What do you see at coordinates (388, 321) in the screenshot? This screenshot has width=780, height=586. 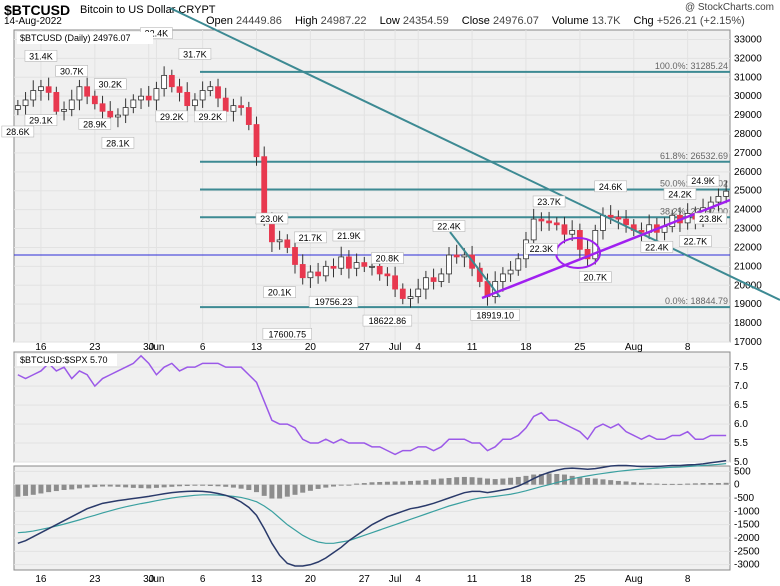 I see `price-annotation: 18622.86` at bounding box center [388, 321].